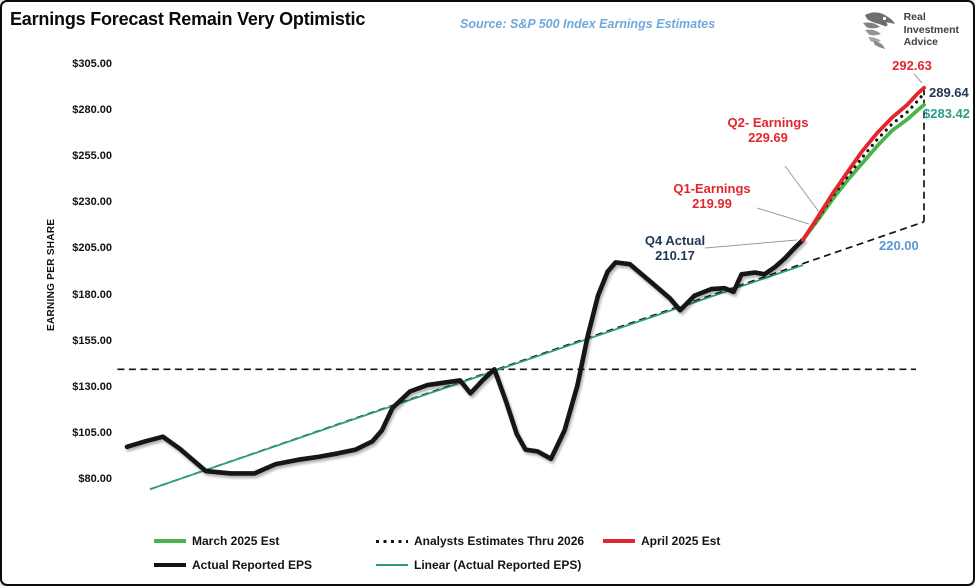 The height and width of the screenshot is (586, 975). Describe the element at coordinates (712, 203) in the screenshot. I see `annotation-q1-value: 219.99` at that location.